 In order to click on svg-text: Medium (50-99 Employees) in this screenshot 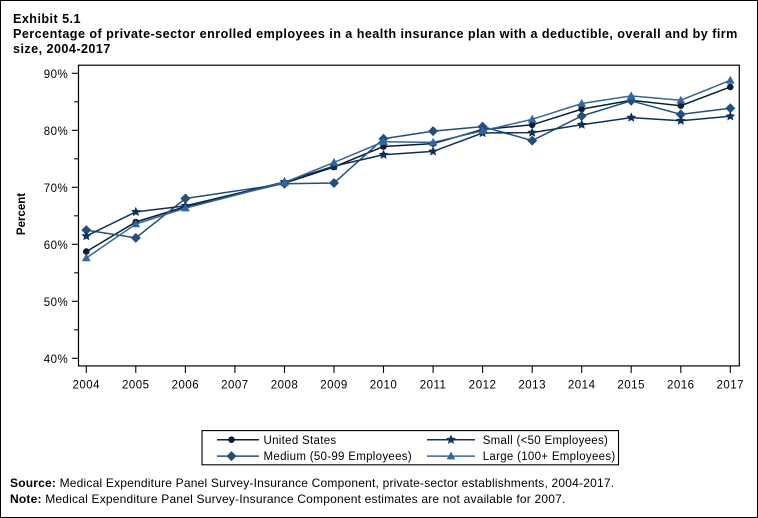, I will do `click(338, 457)`.